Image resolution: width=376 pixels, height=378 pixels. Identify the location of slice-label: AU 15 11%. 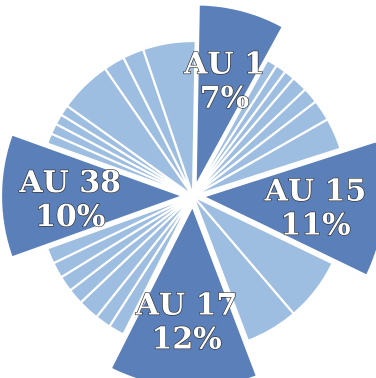
(315, 208).